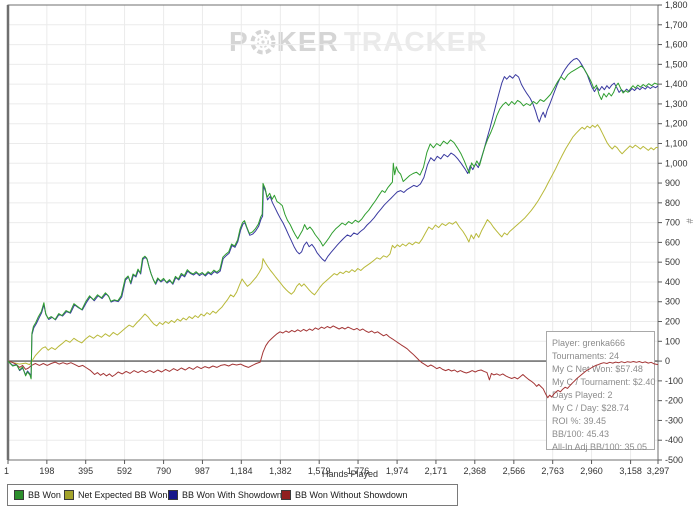 The width and height of the screenshot is (700, 511). I want to click on stat-line: My C / Day: $28.74, so click(591, 408).